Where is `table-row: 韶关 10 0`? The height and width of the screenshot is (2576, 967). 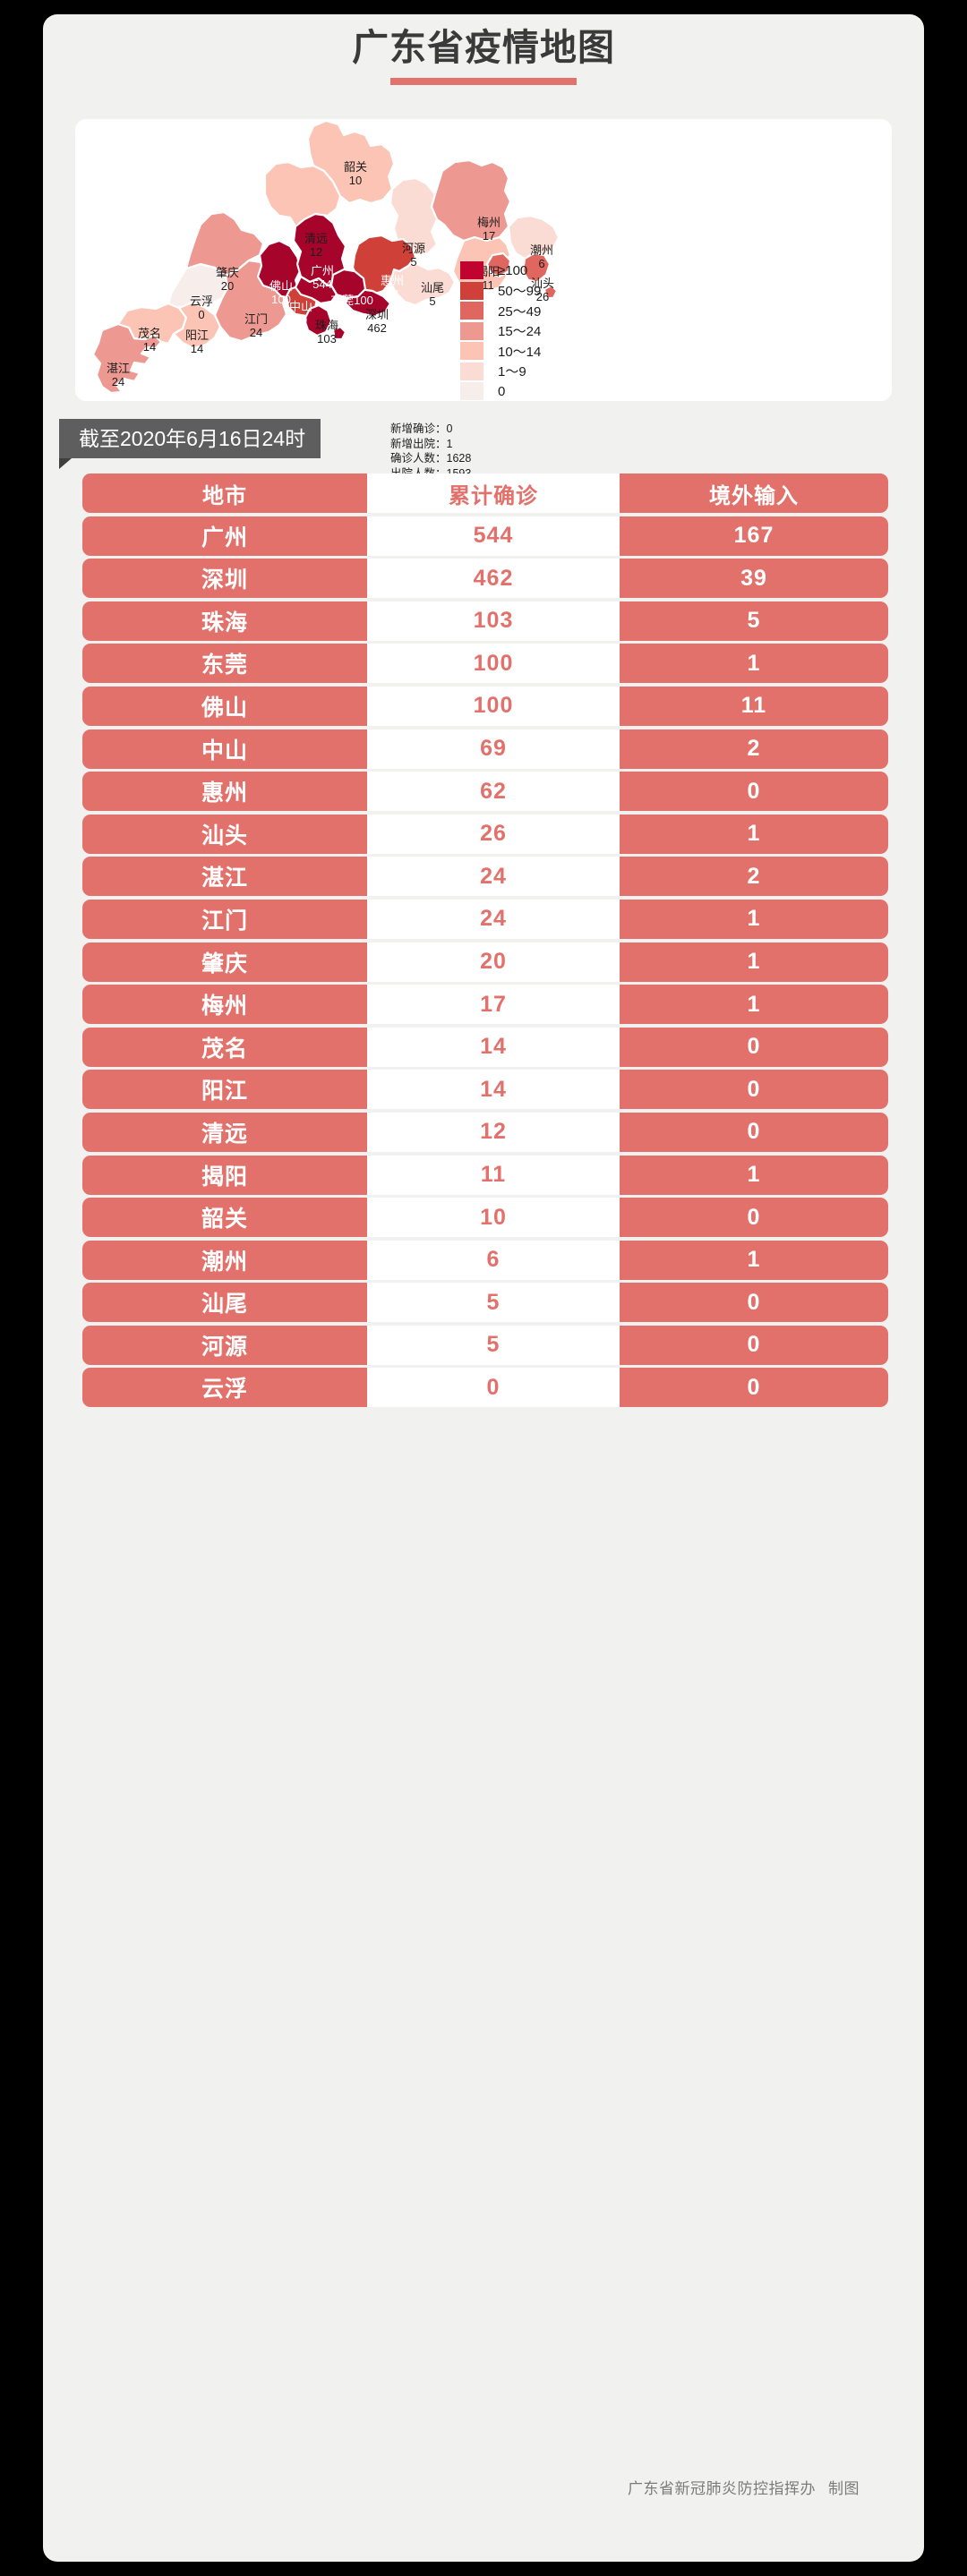 table-row: 韶关 10 0 is located at coordinates (485, 1218).